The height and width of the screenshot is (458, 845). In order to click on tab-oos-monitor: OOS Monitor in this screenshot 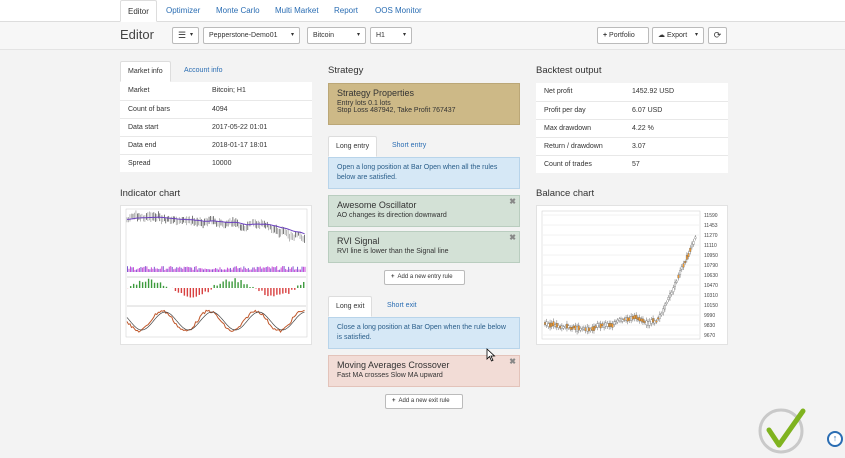, I will do `click(398, 10)`.